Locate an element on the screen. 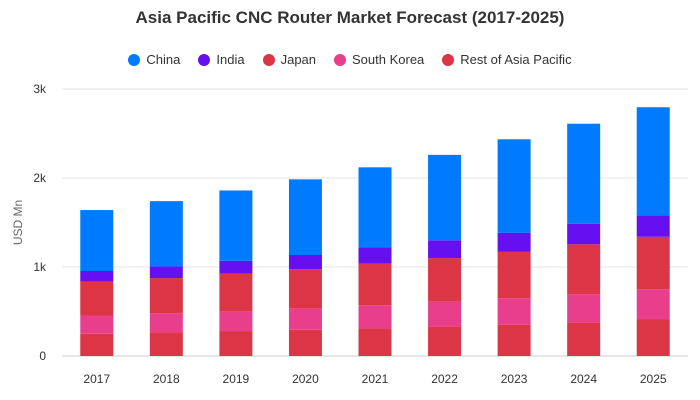 This screenshot has height=400, width=700. x-tick-label: 2020 is located at coordinates (305, 379).